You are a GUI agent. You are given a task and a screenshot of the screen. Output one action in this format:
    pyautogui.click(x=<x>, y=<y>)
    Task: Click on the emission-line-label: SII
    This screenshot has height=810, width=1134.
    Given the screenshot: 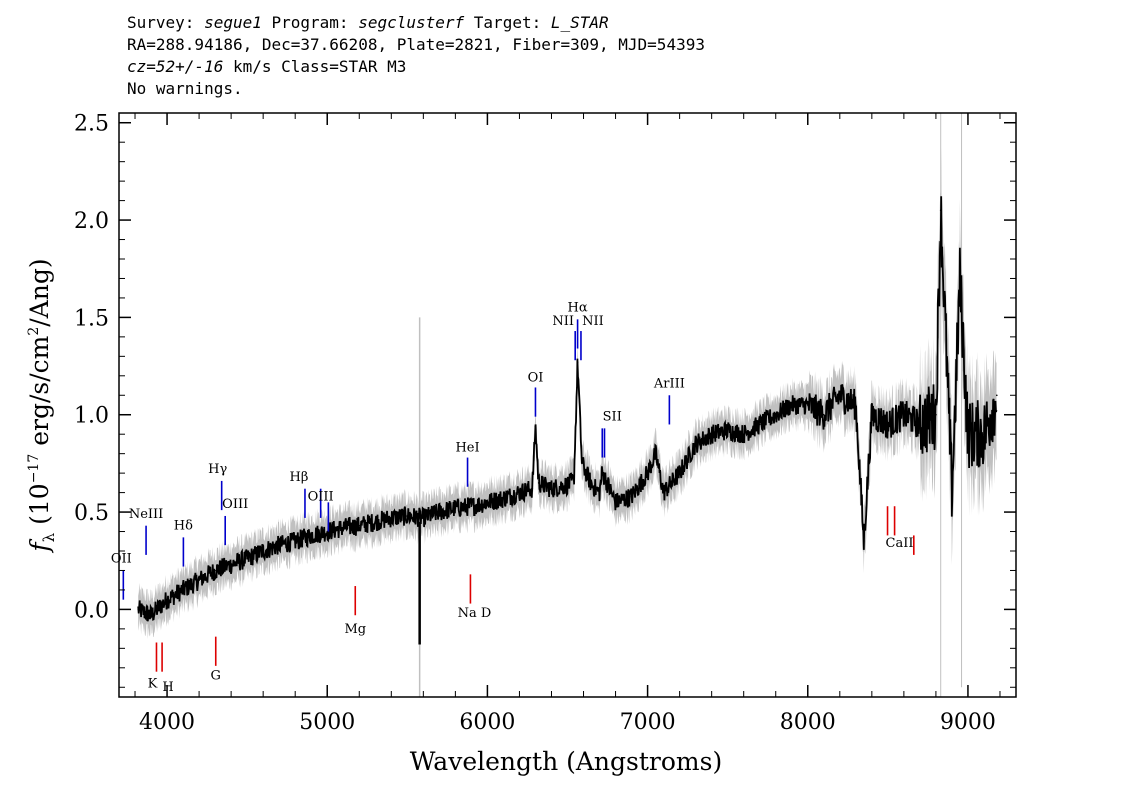 What is the action you would take?
    pyautogui.click(x=612, y=417)
    